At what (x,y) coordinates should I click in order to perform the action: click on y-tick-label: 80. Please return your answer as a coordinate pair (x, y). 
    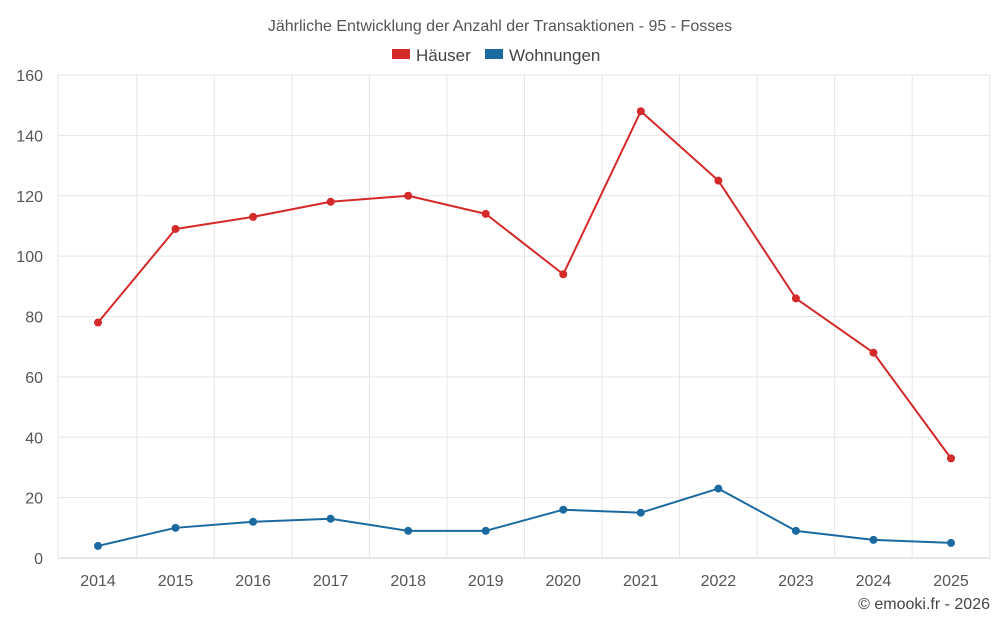
    Looking at the image, I should click on (34, 318).